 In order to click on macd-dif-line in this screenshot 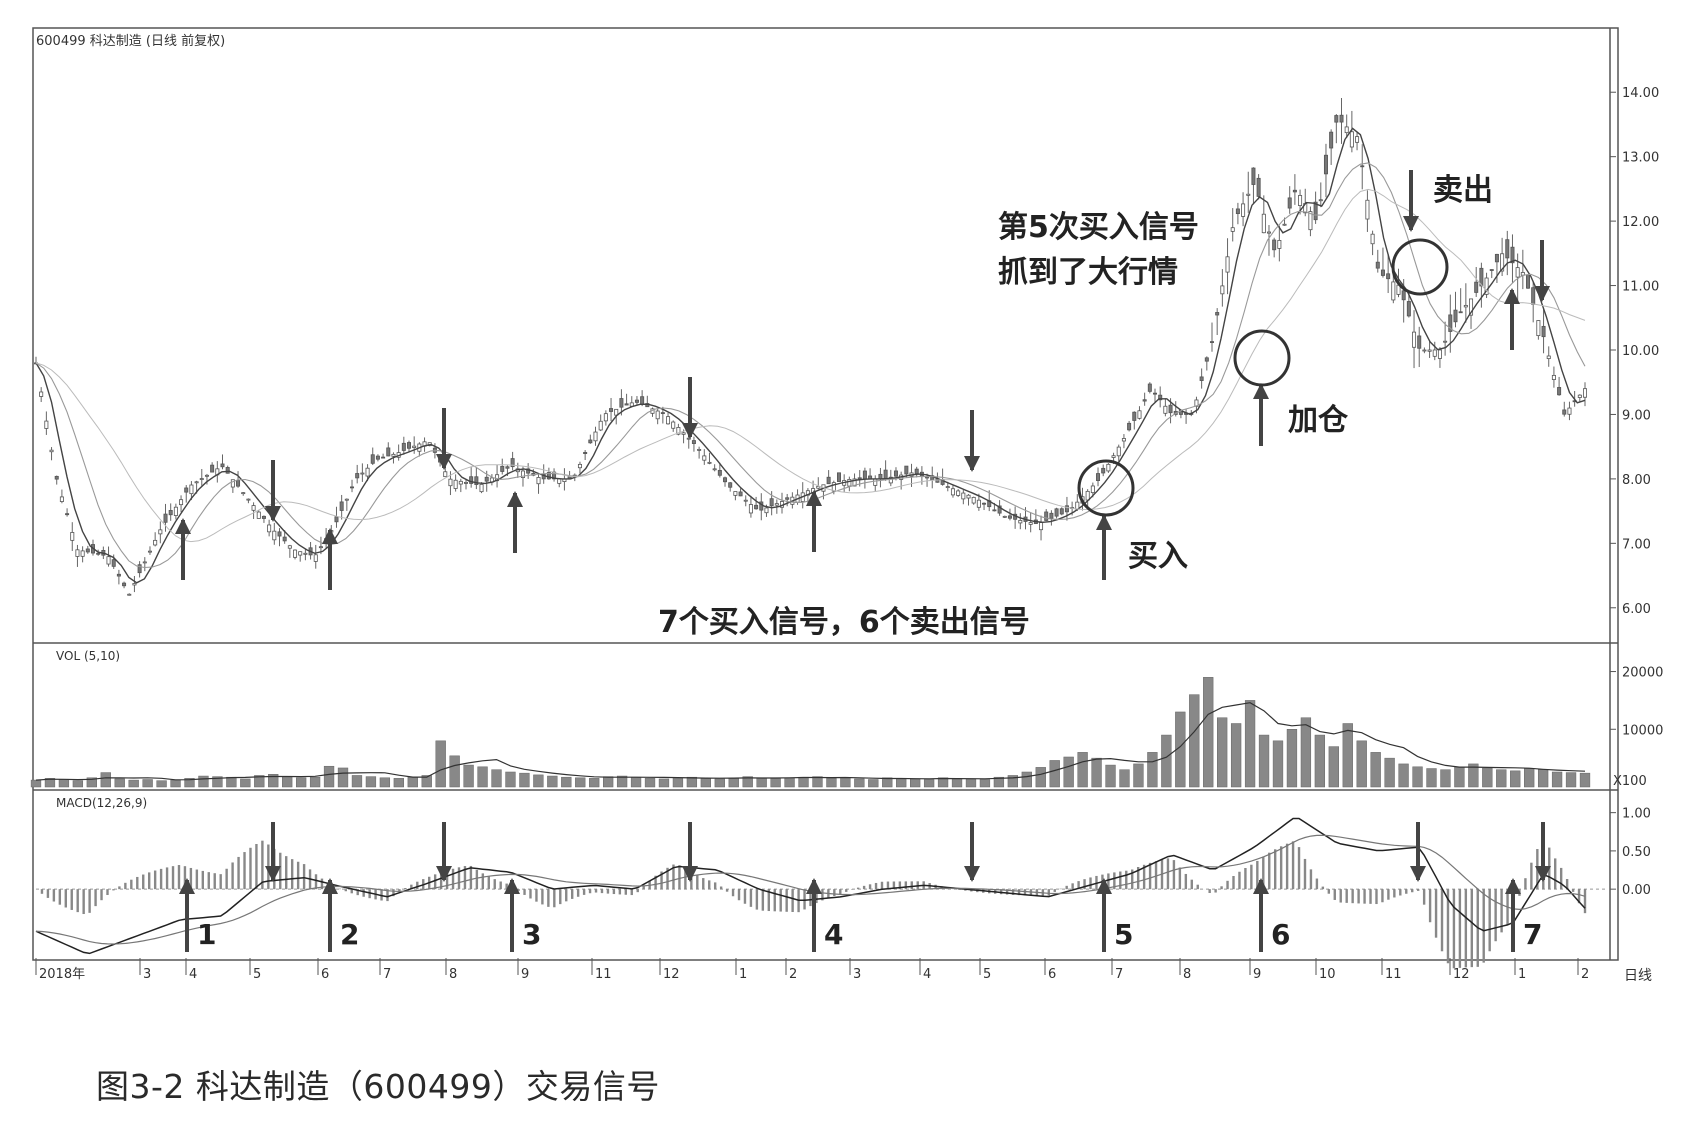, I will do `click(810, 886)`.